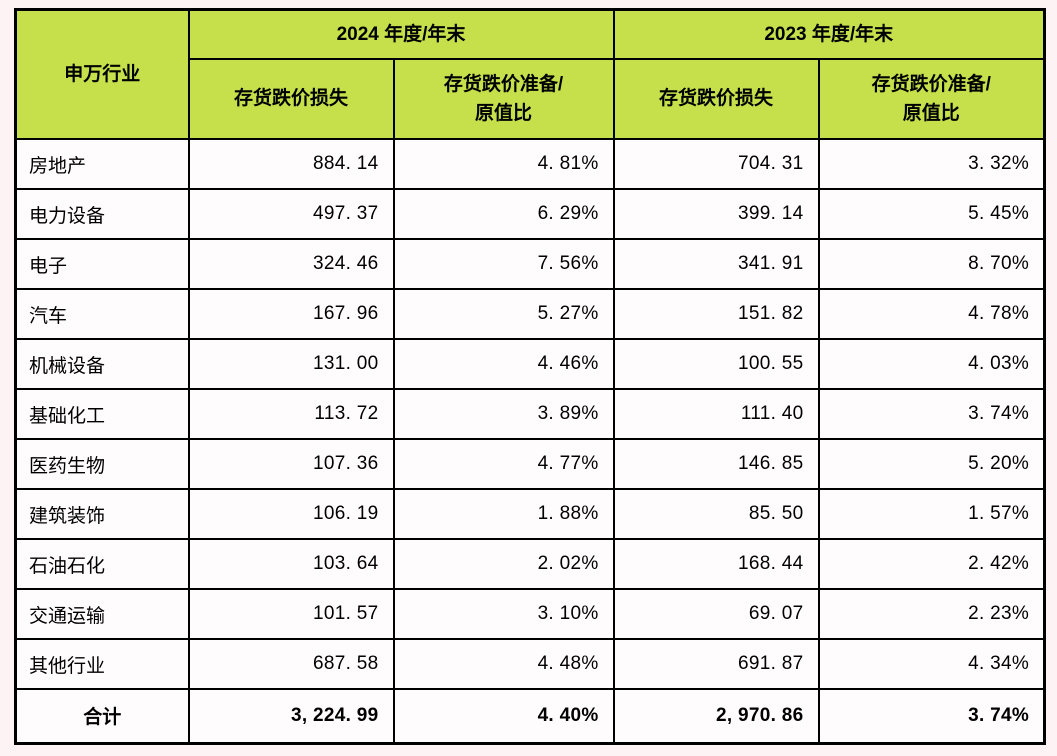  What do you see at coordinates (716, 364) in the screenshot?
I see `loss-2023-cell: 100. 55` at bounding box center [716, 364].